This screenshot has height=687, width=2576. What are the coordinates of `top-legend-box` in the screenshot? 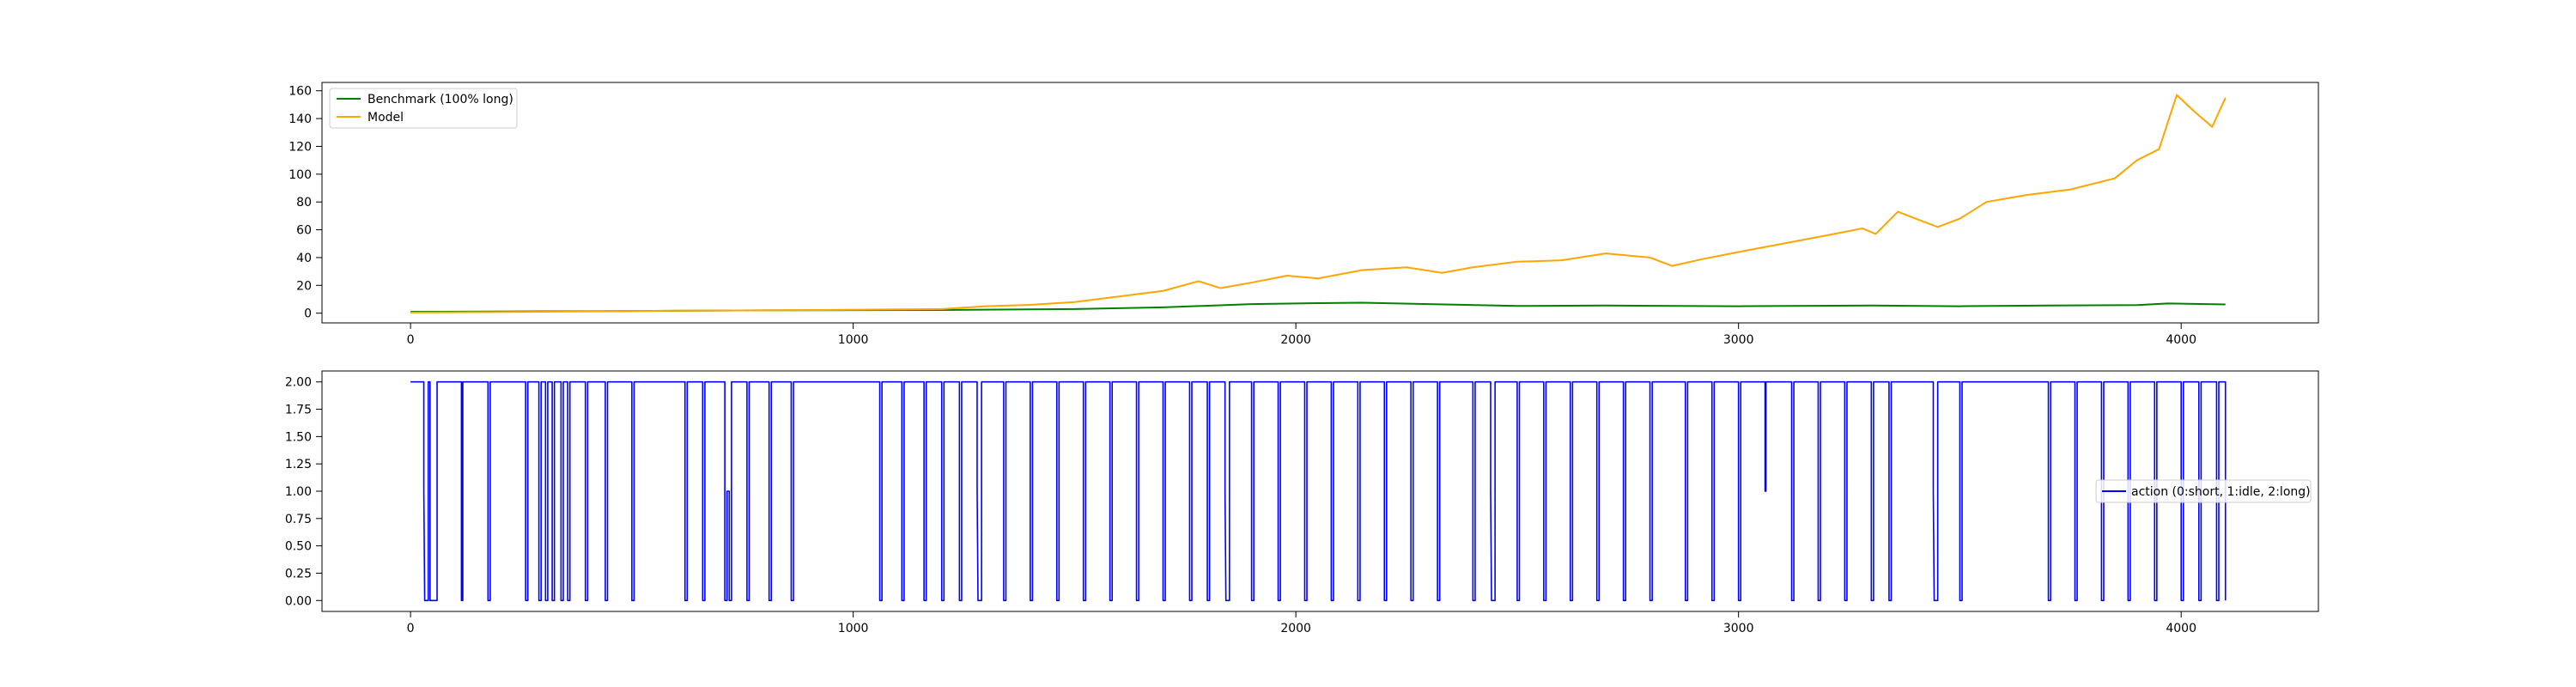 It's located at (423, 108).